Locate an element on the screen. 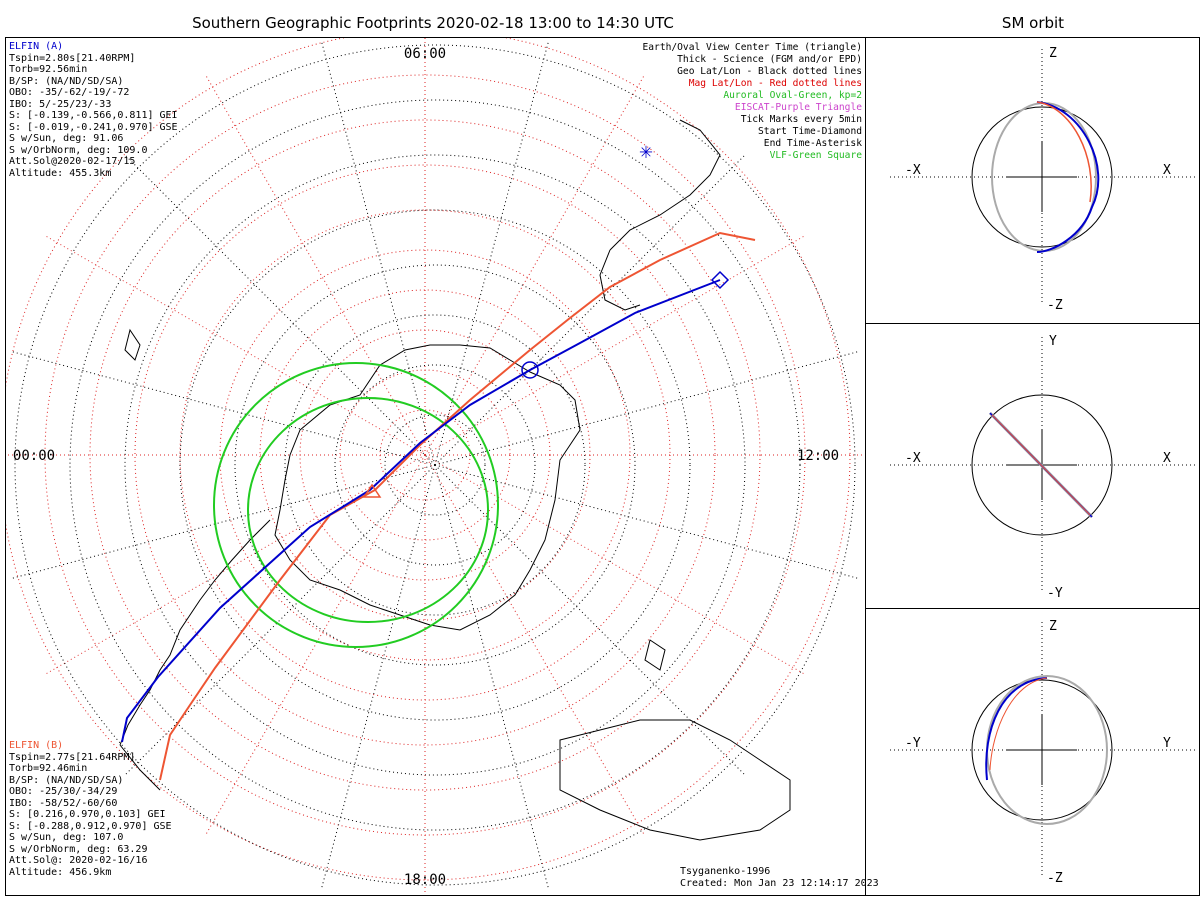  legend-entry: Thick - Science (FGM and/or EPD) is located at coordinates (769, 59).